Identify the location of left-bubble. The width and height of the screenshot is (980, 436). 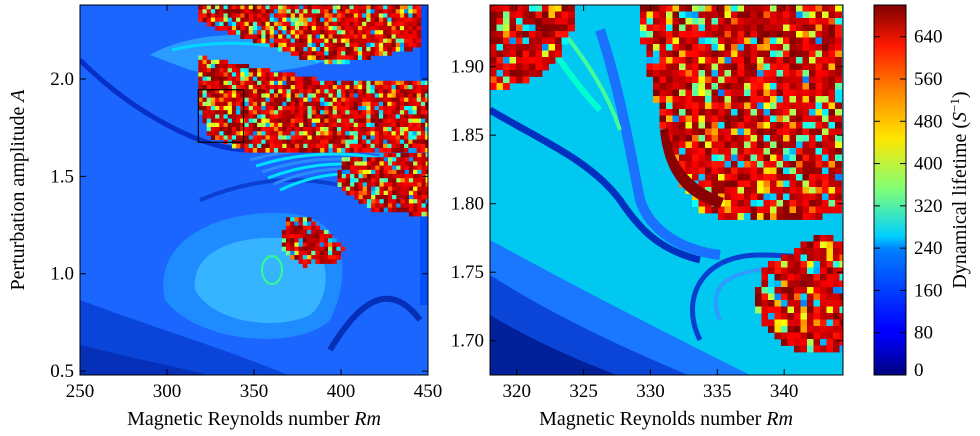
(272, 270).